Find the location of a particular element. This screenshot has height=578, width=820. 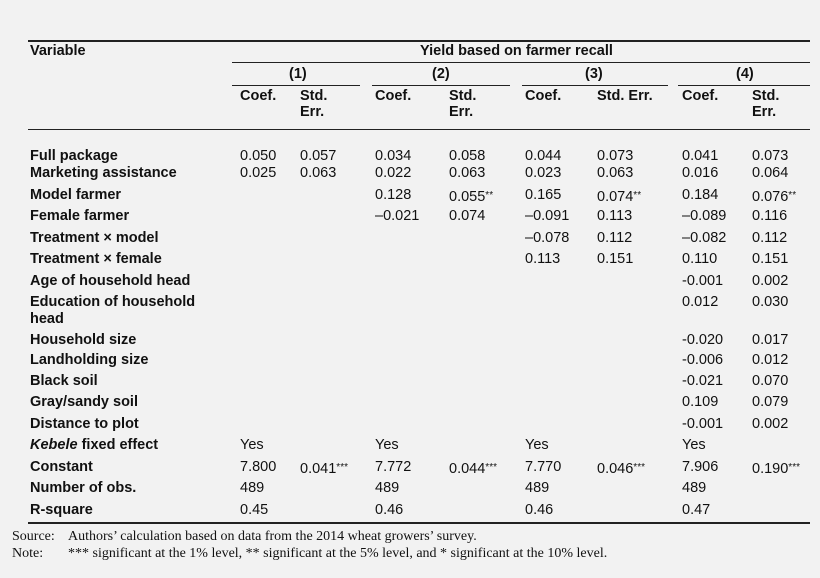

coef-cell: 489 is located at coordinates (537, 488).